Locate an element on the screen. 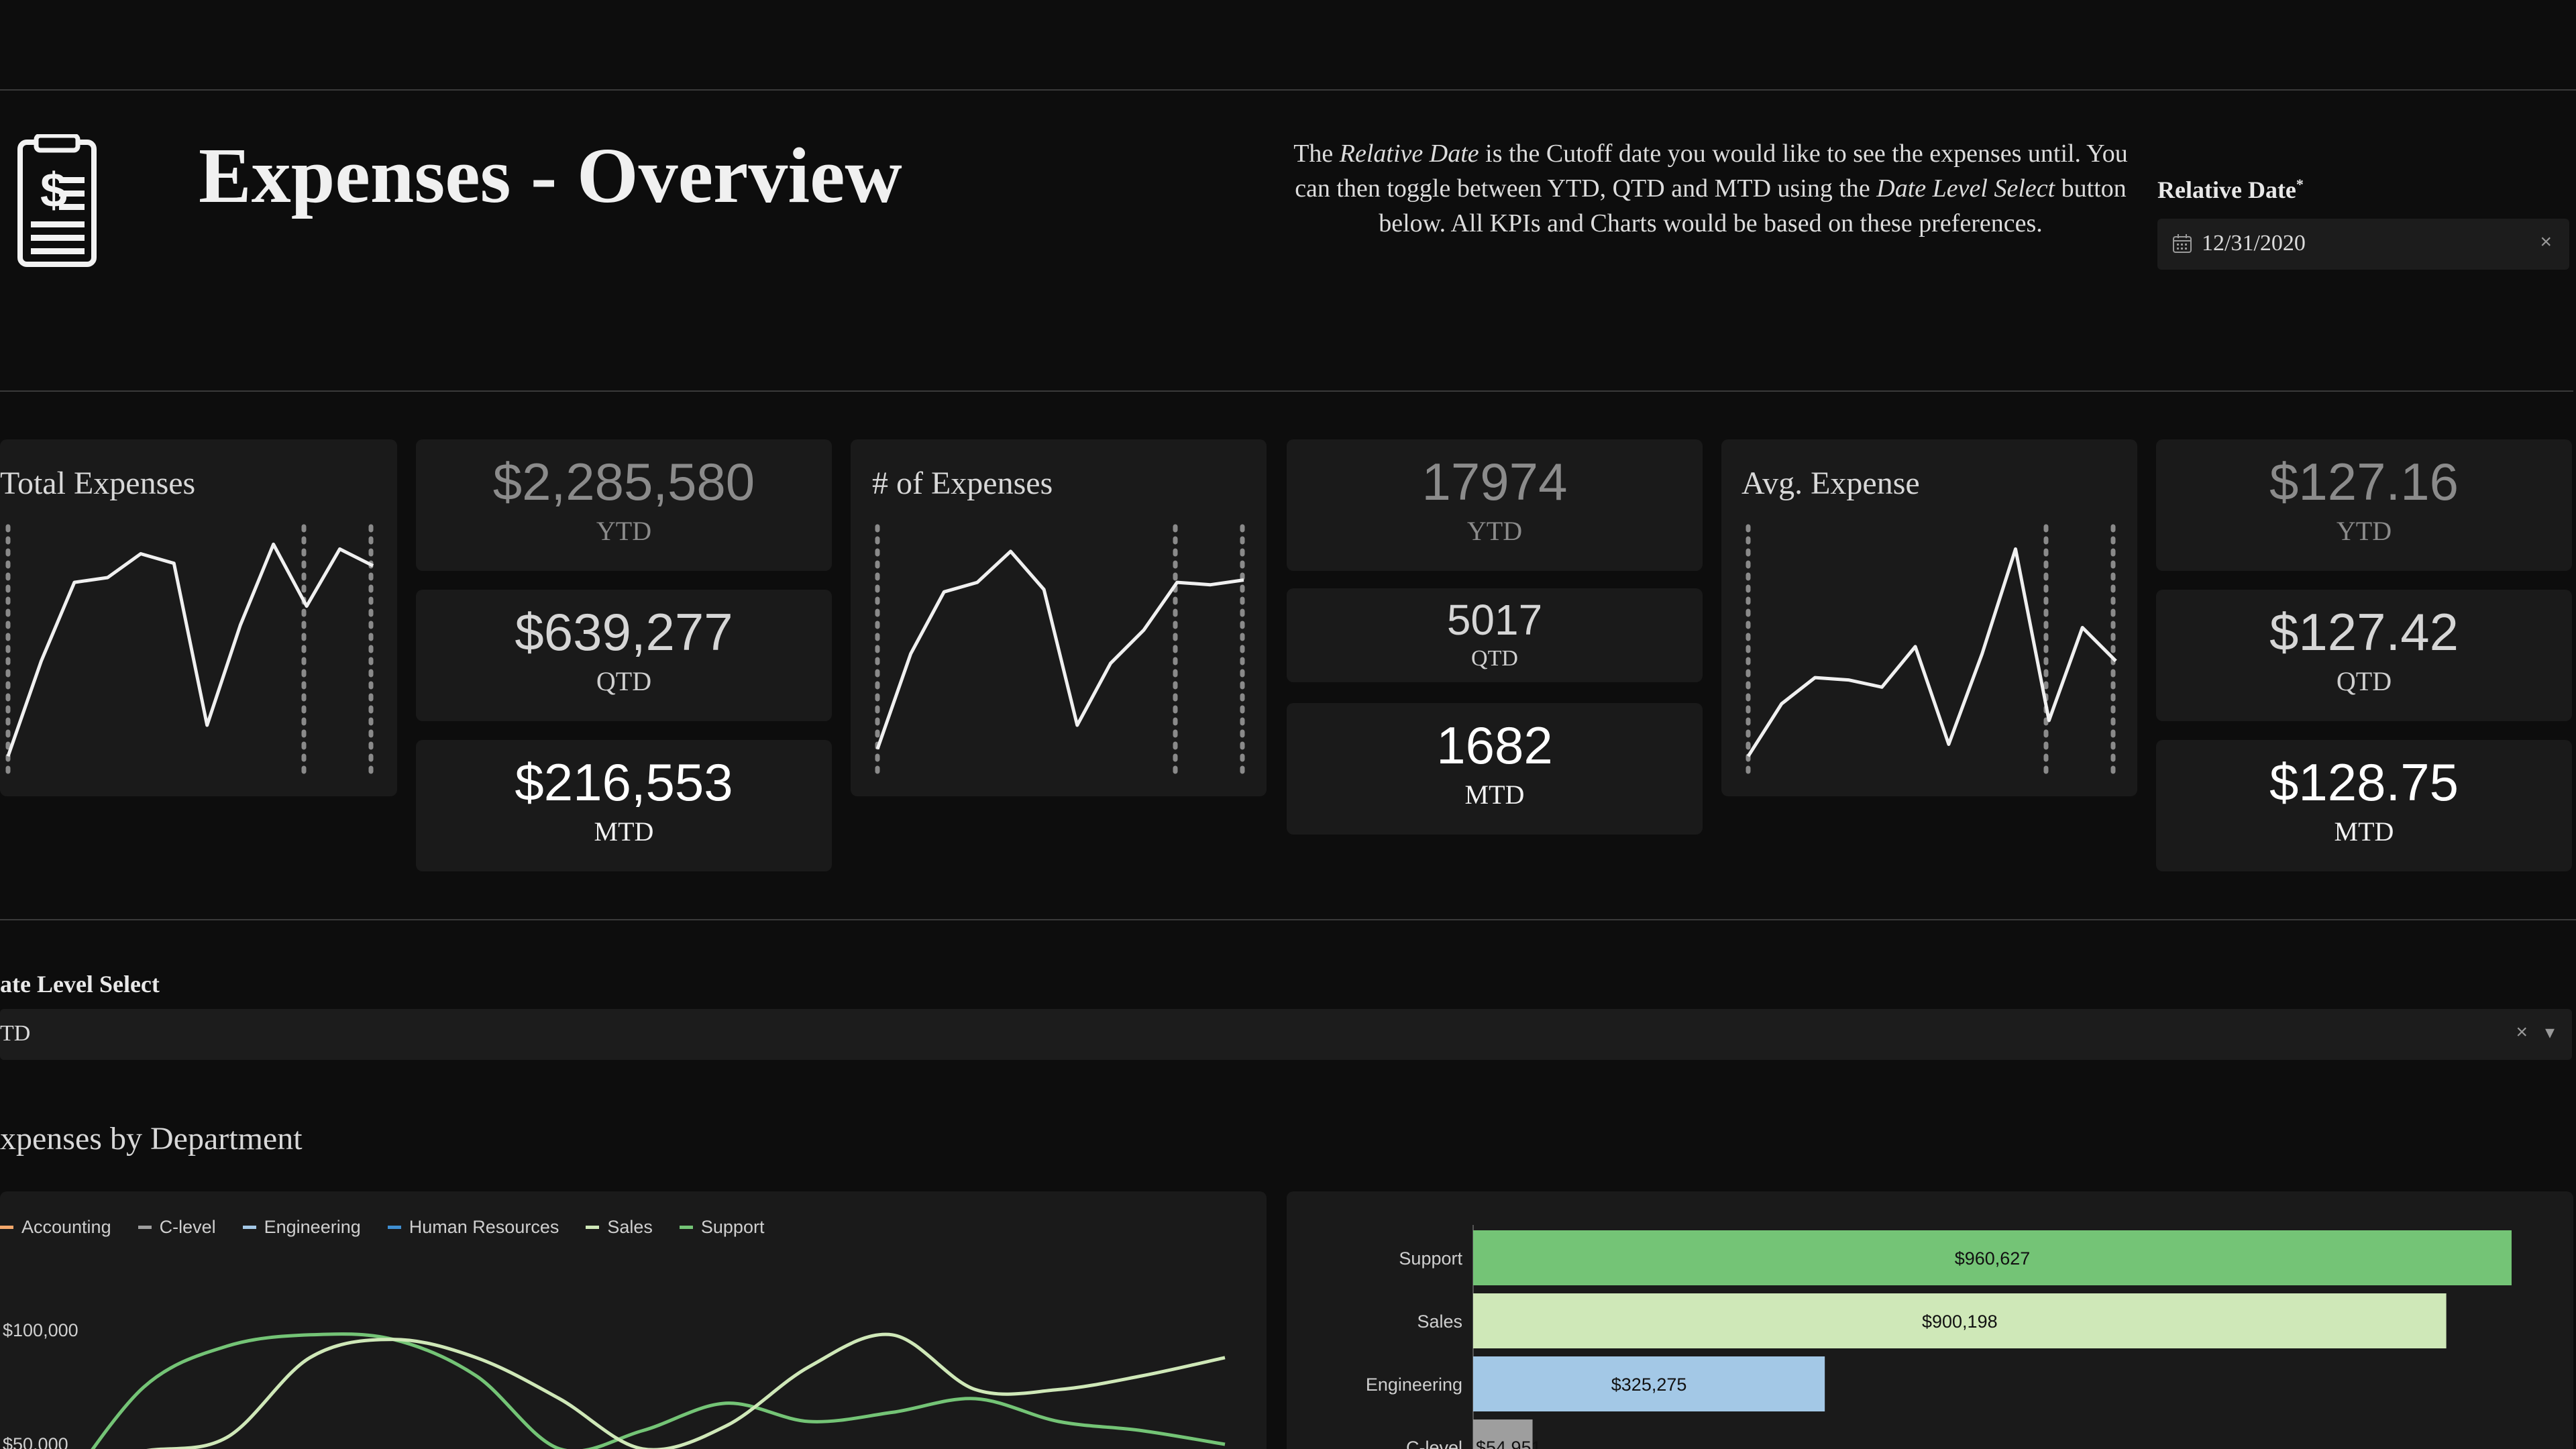 The image size is (2576, 1449). description-emphasis: Date Level Select is located at coordinates (1965, 188).